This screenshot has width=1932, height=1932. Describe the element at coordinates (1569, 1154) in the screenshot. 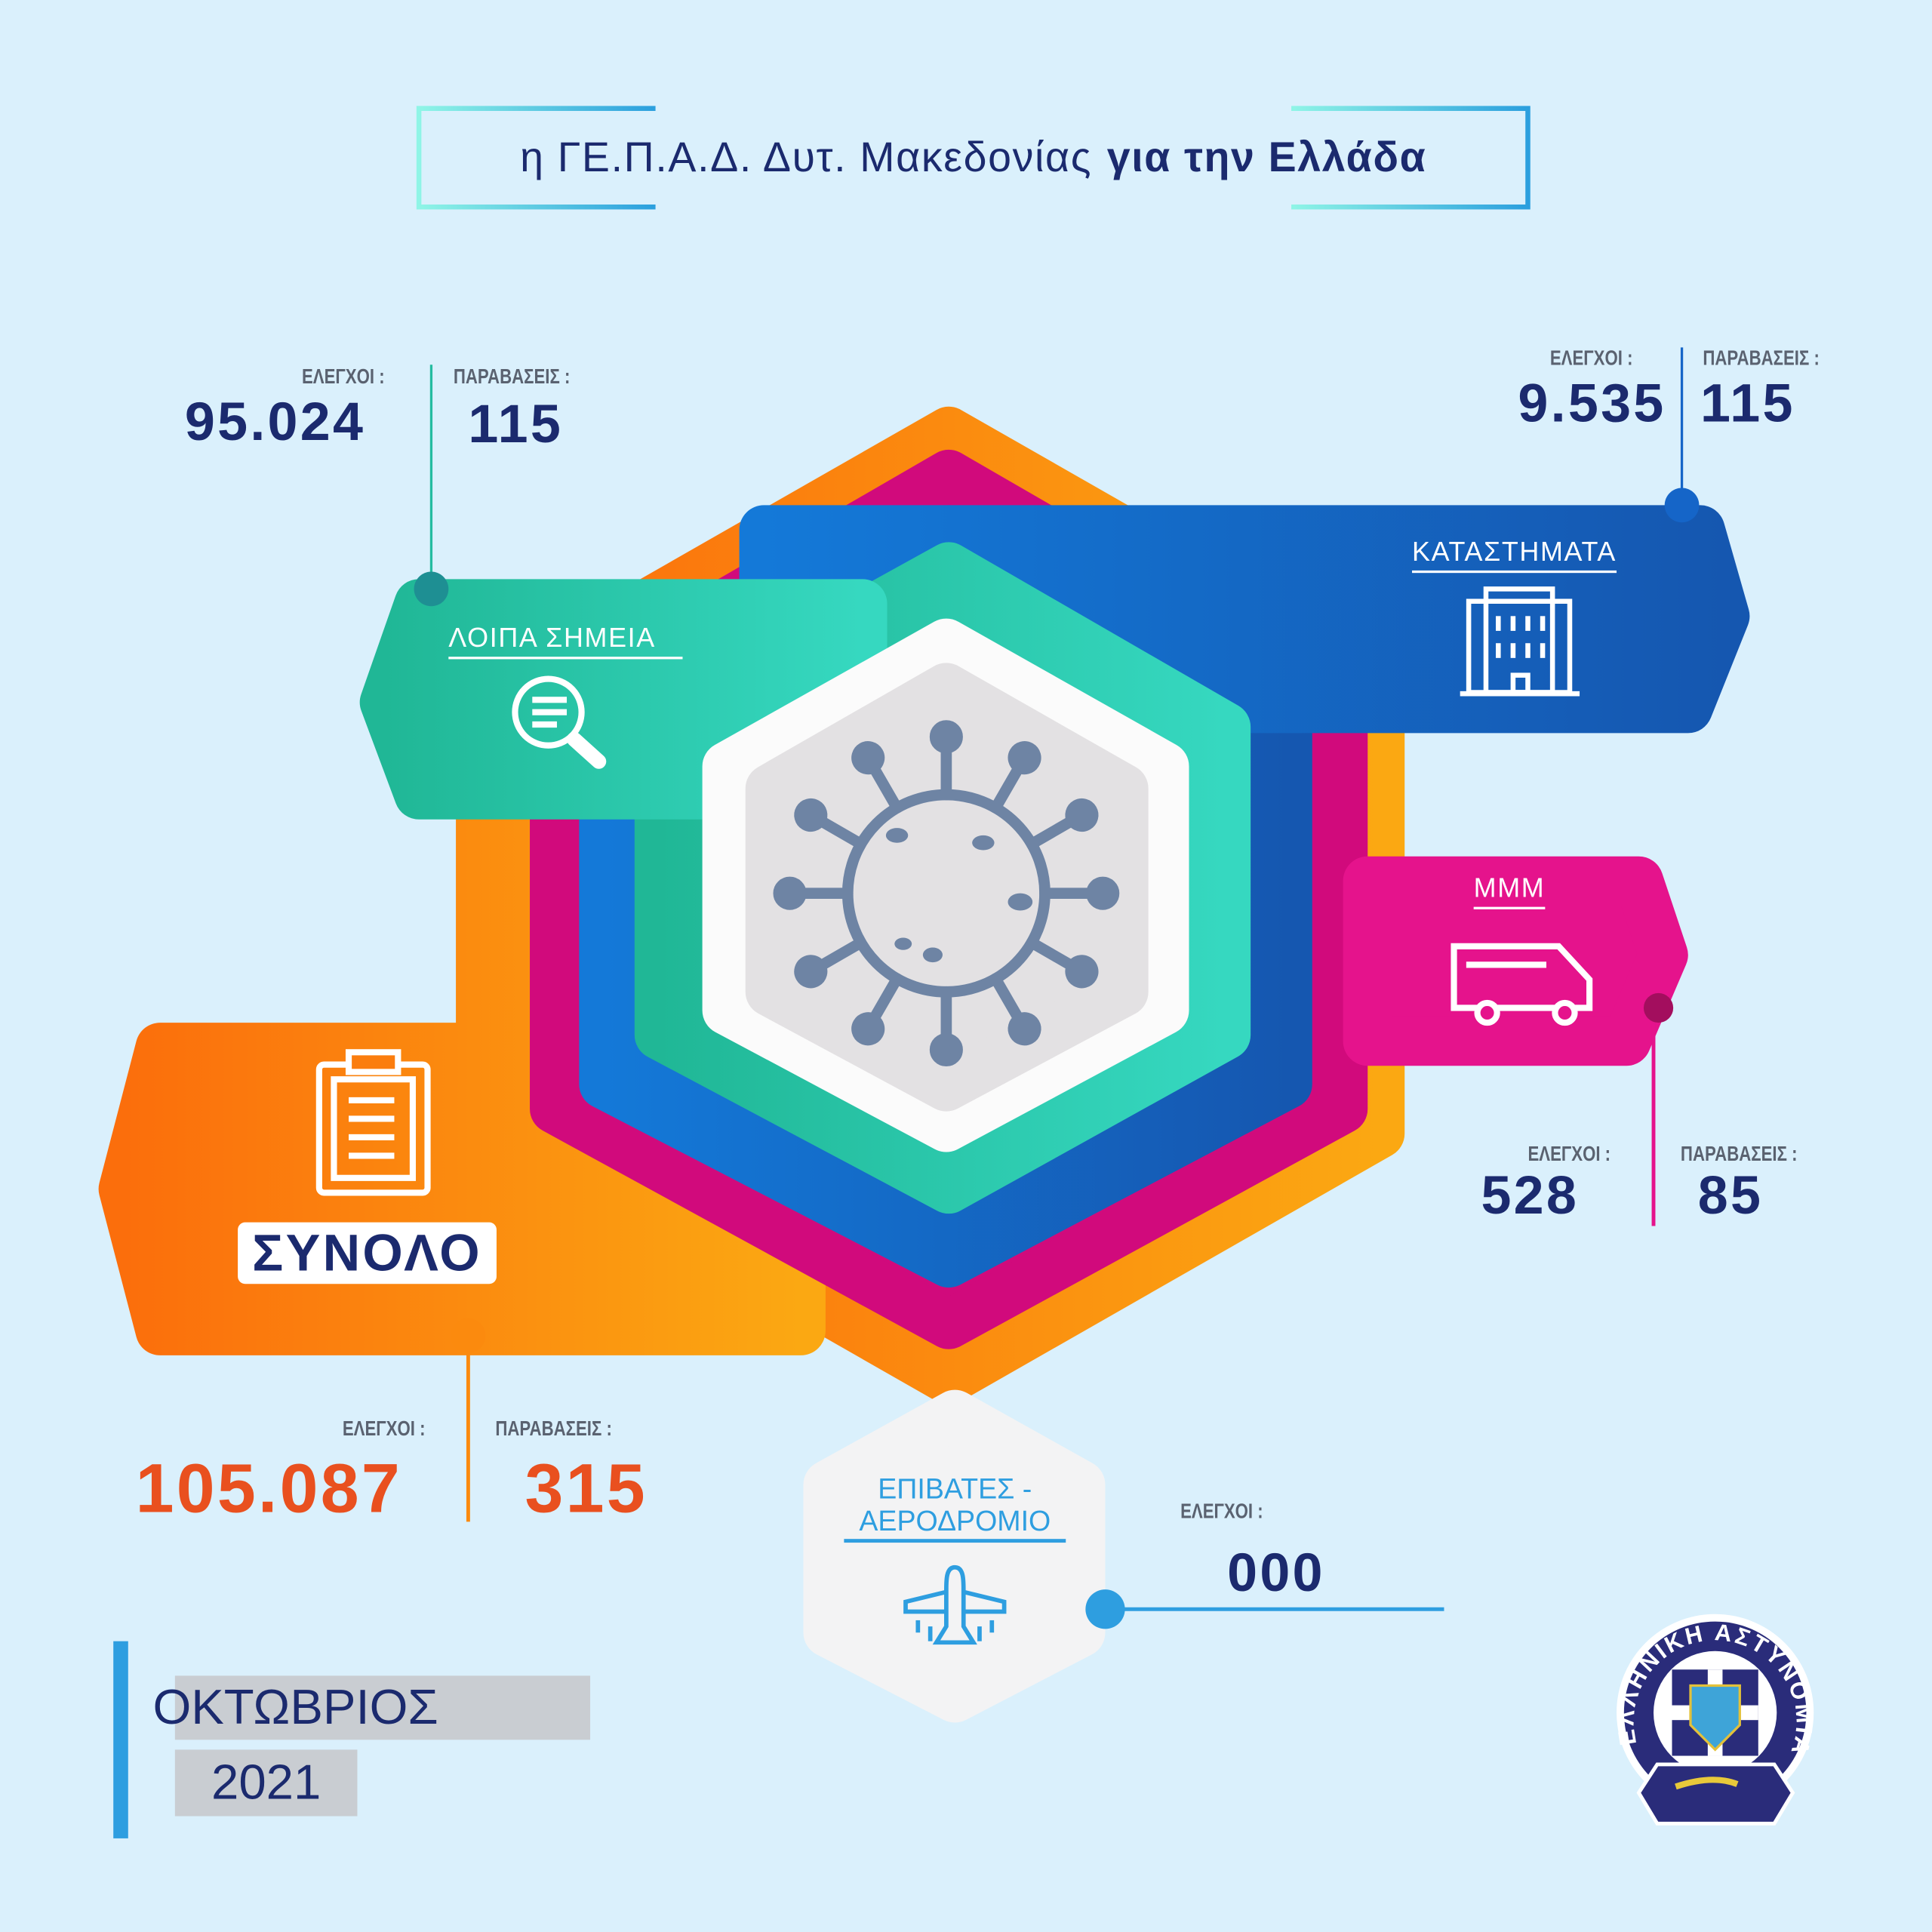

I see `transport-checks-label: ΕΛΕΓΧΟΙ :` at that location.